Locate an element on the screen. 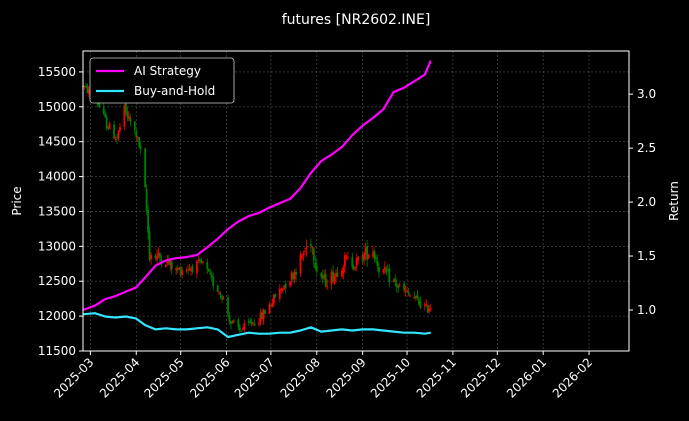 This screenshot has width=689, height=421. y-tick-label-right: 2.0 is located at coordinates (646, 202).